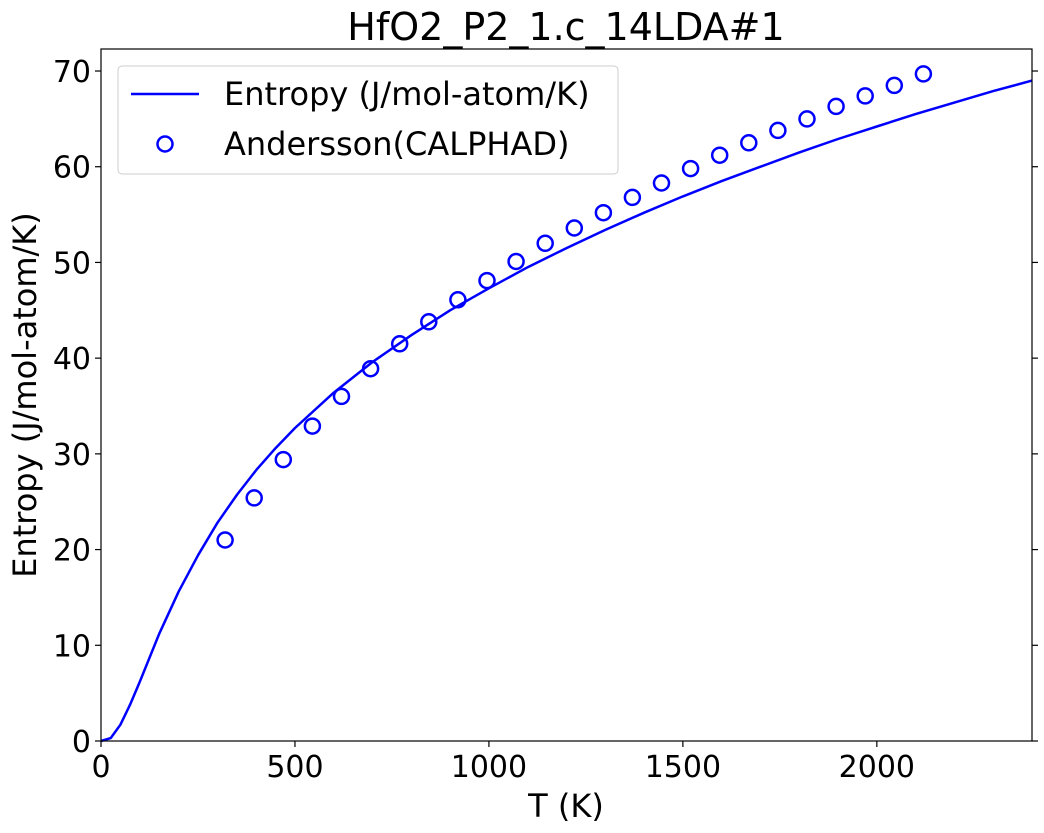 The height and width of the screenshot is (833, 1044). Describe the element at coordinates (100, 767) in the screenshot. I see `x-tick-label: 0` at that location.